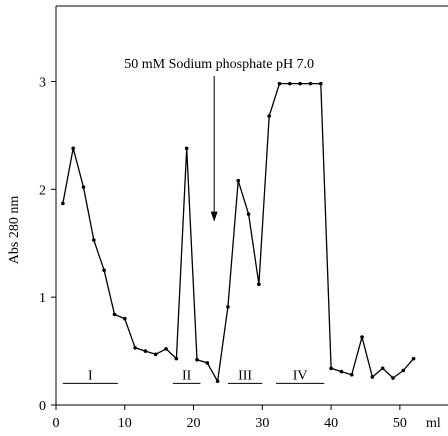  Describe the element at coordinates (219, 64) in the screenshot. I see `annotation-text: 50 mM Sodium phosphate pH 7.0` at that location.